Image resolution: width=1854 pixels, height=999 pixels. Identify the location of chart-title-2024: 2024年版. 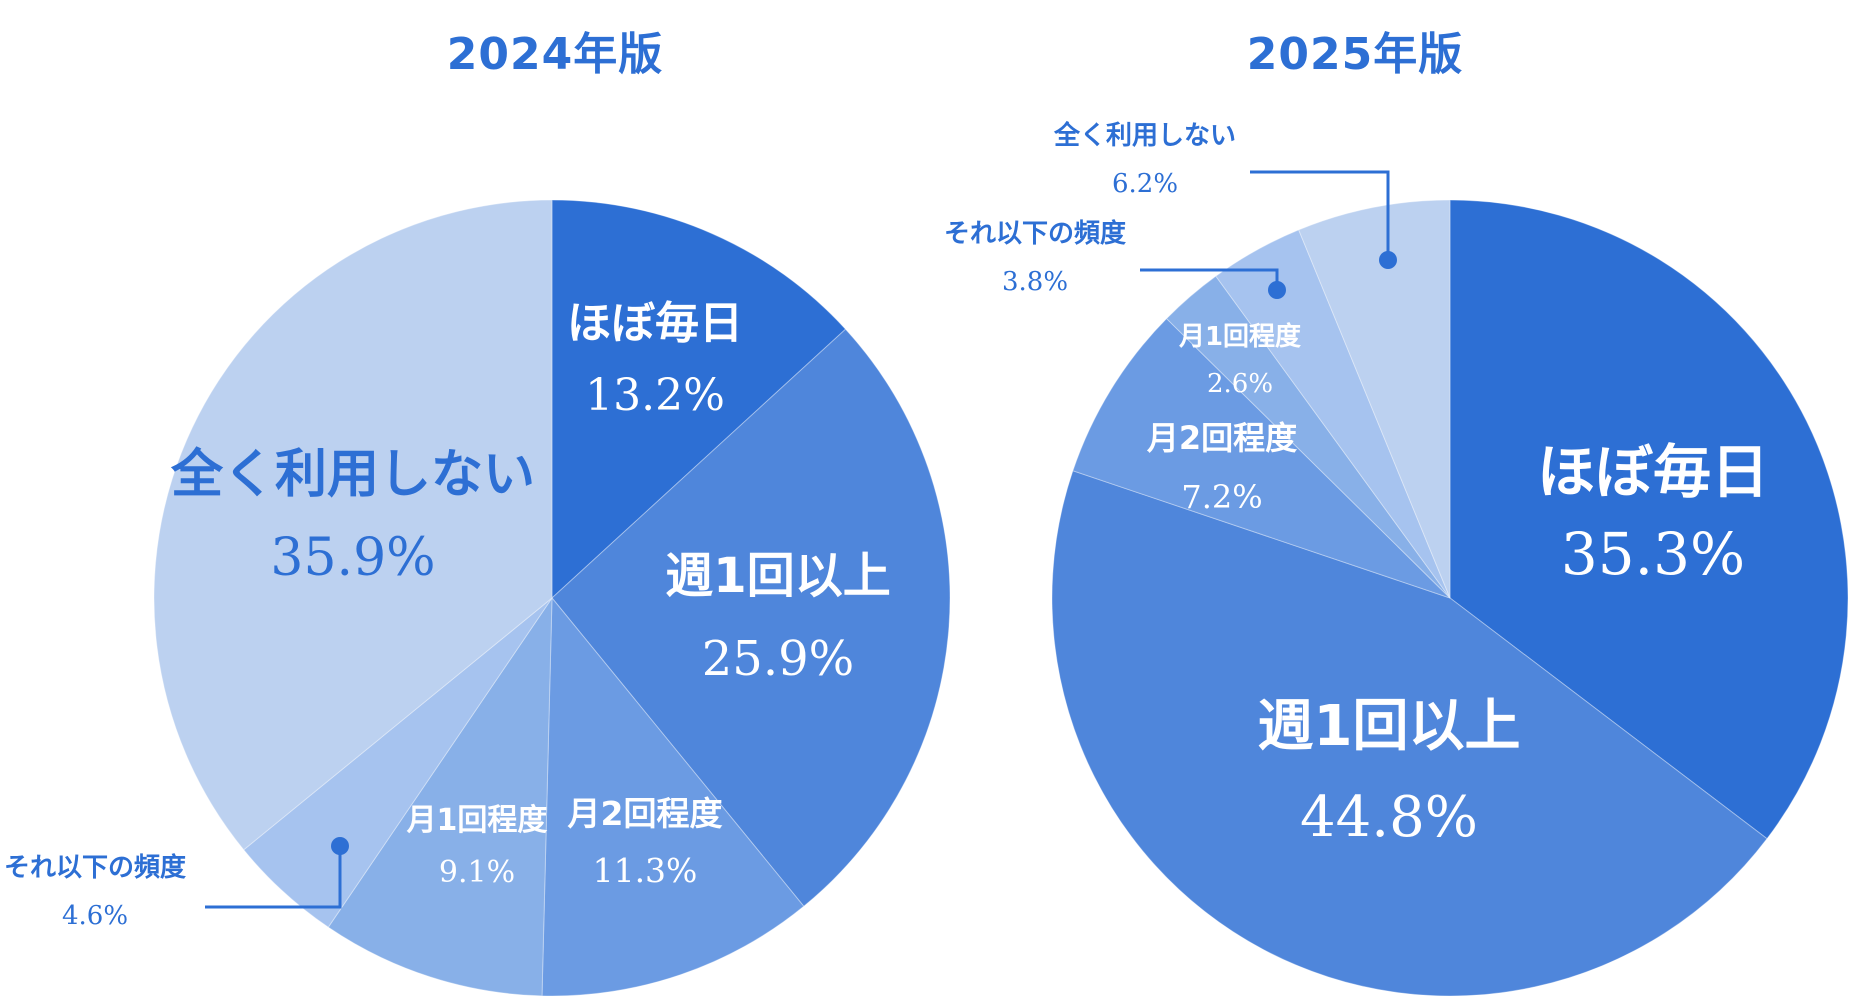
(555, 54).